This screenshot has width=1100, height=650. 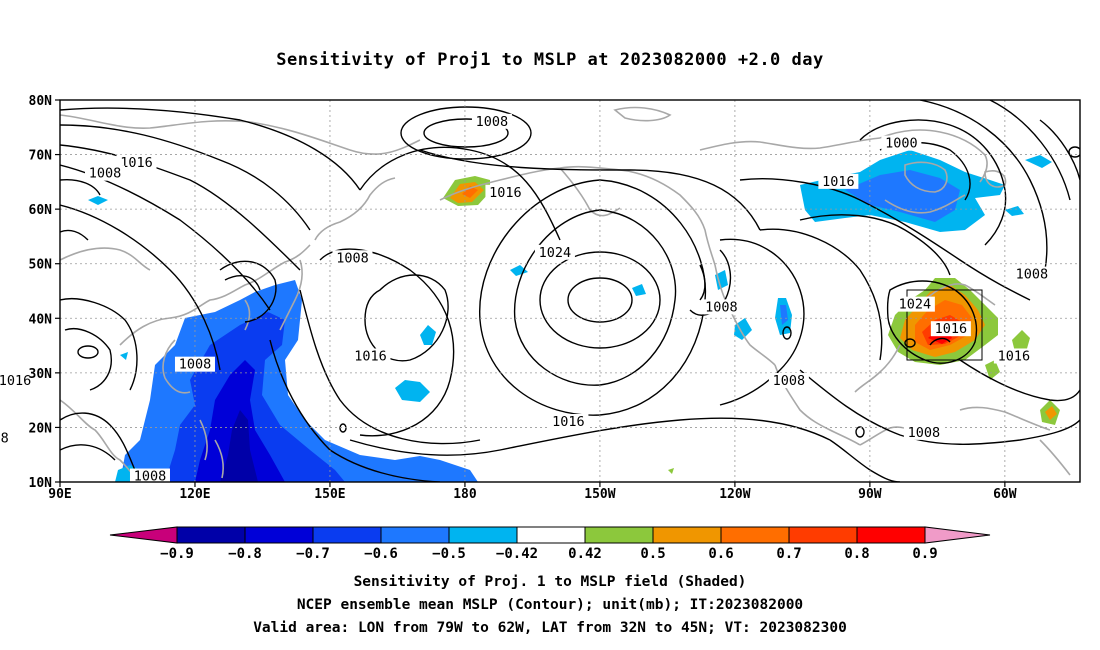 I want to click on lat-tick-label: 50N, so click(x=41, y=265).